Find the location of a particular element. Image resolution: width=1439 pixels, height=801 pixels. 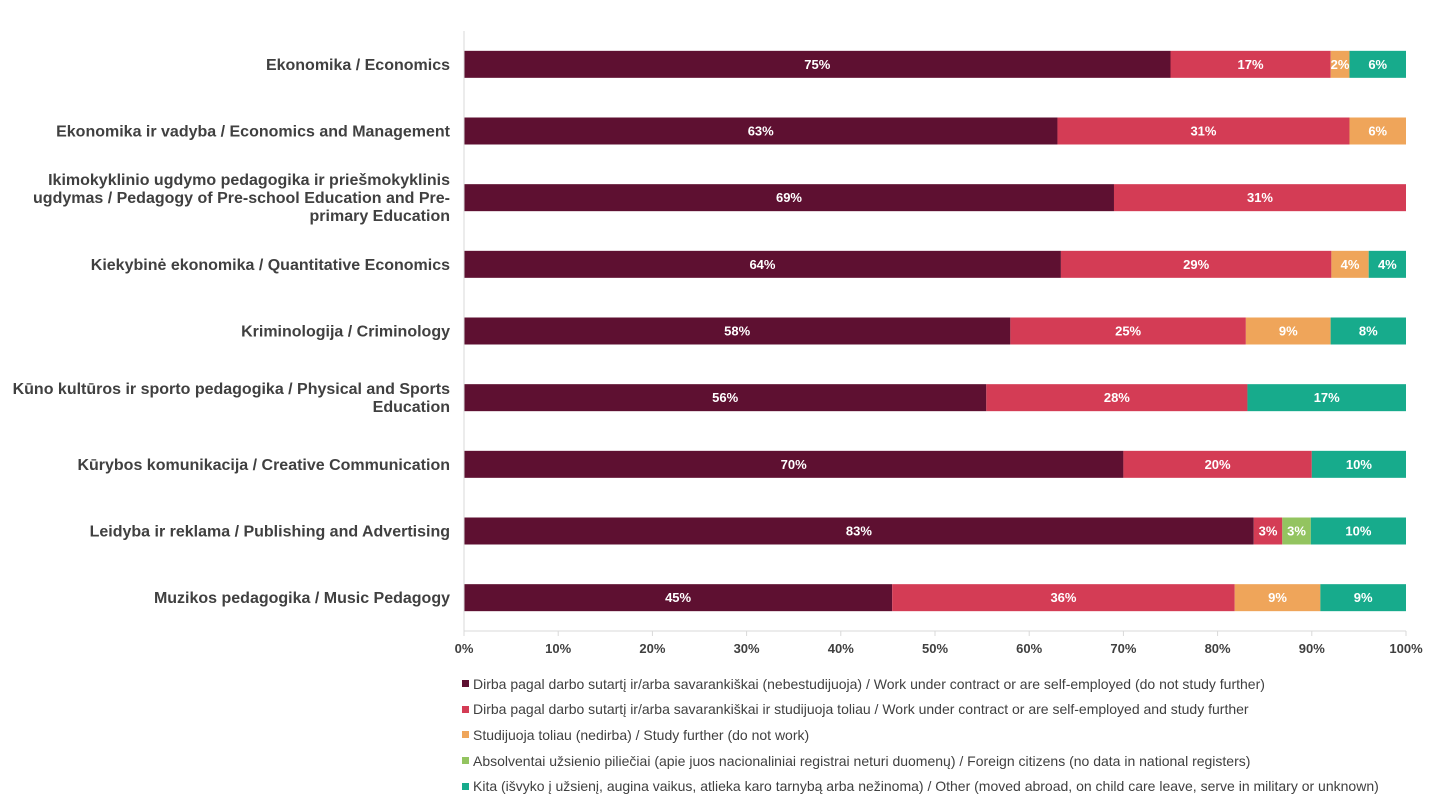

data-label: 64% is located at coordinates (762, 264).